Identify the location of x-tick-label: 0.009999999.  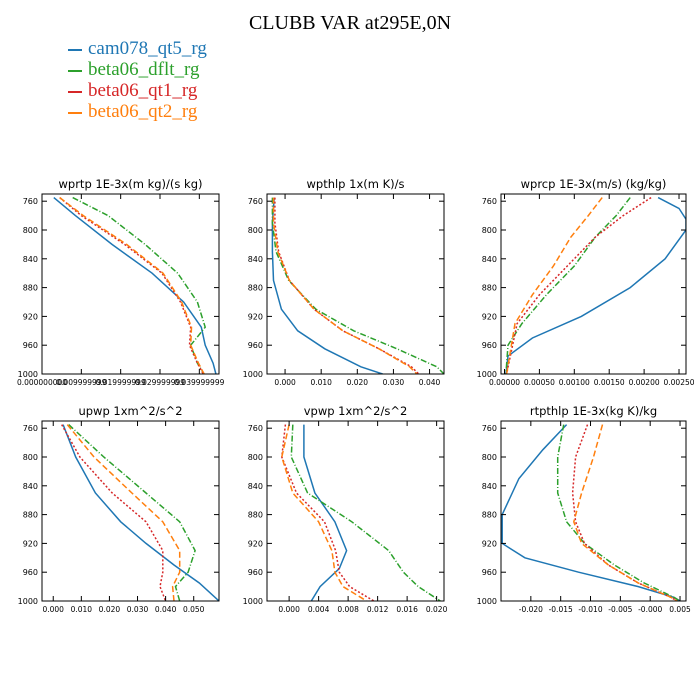
(81, 382).